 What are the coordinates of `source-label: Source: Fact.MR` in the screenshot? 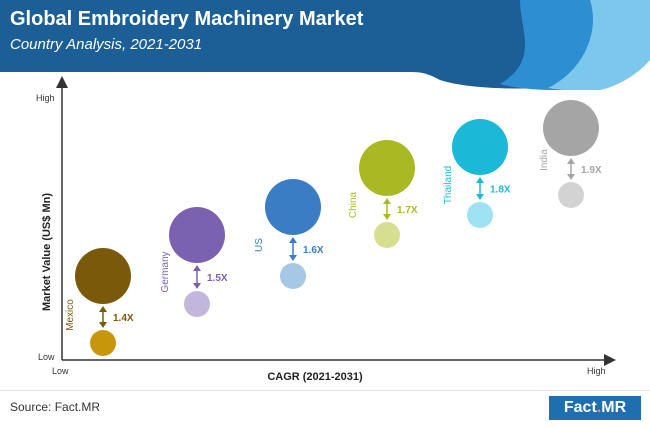 It's located at (55, 407).